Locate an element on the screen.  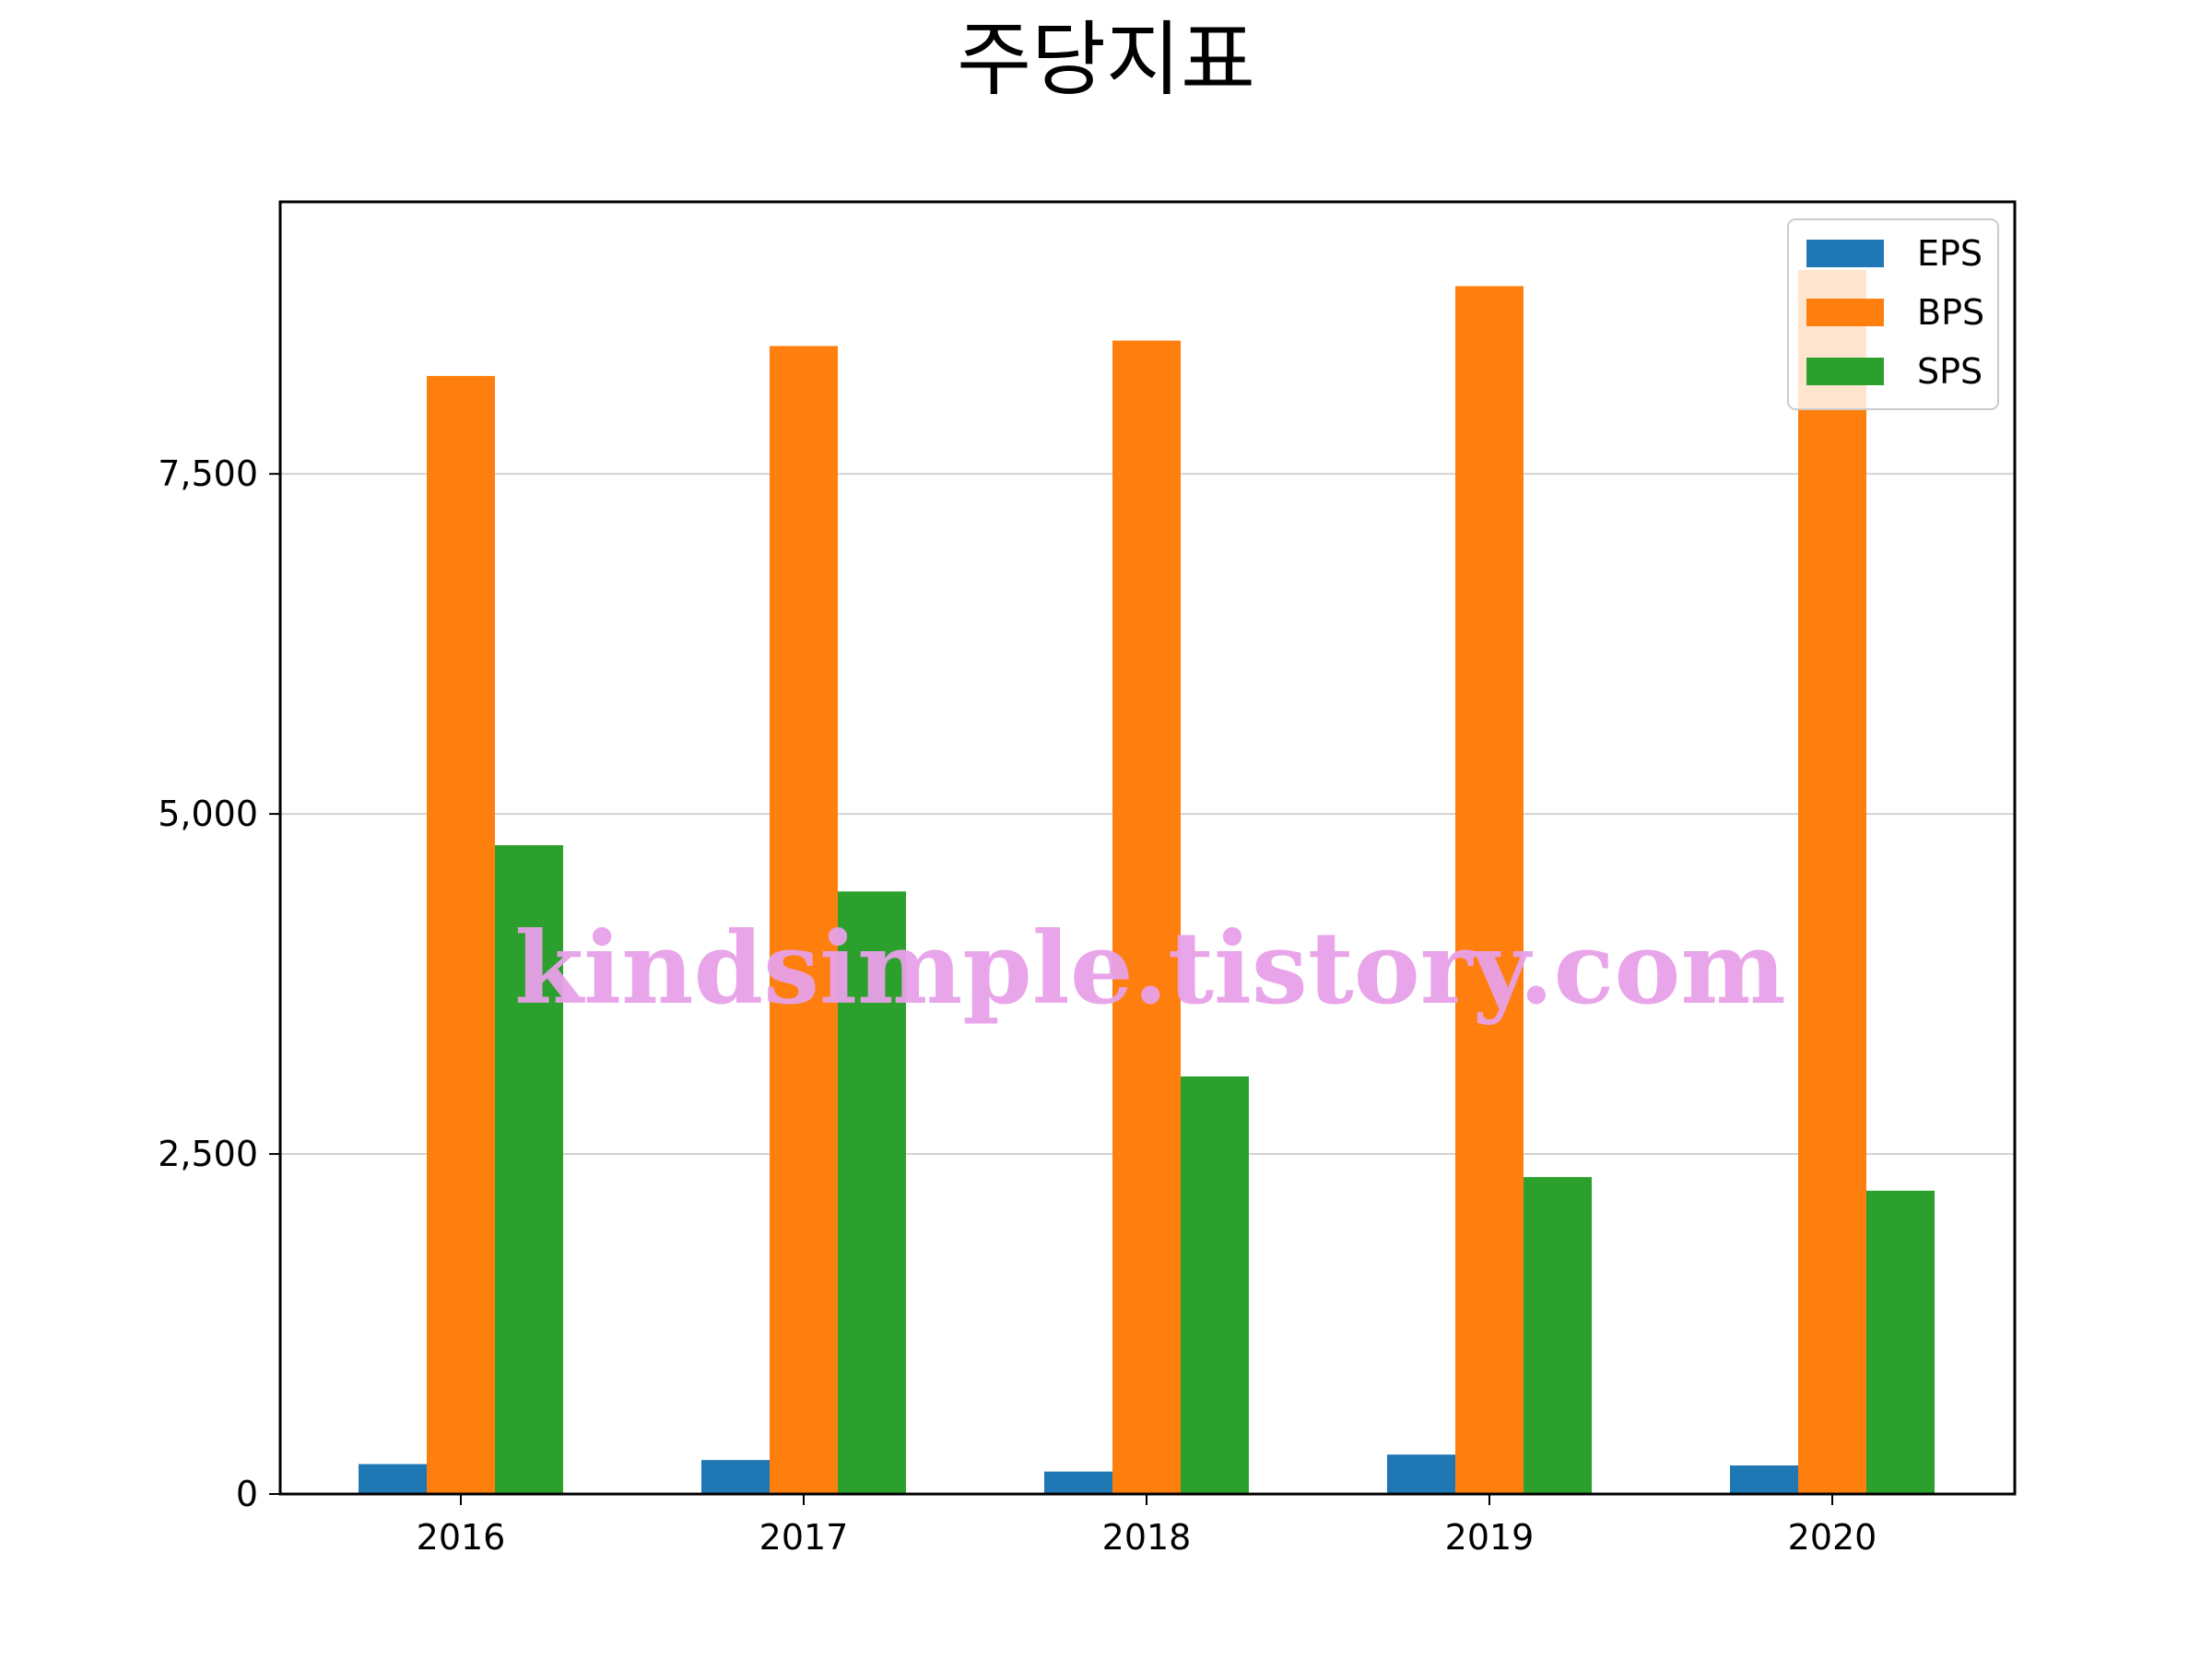
bar-bps-2016 is located at coordinates (461, 934).